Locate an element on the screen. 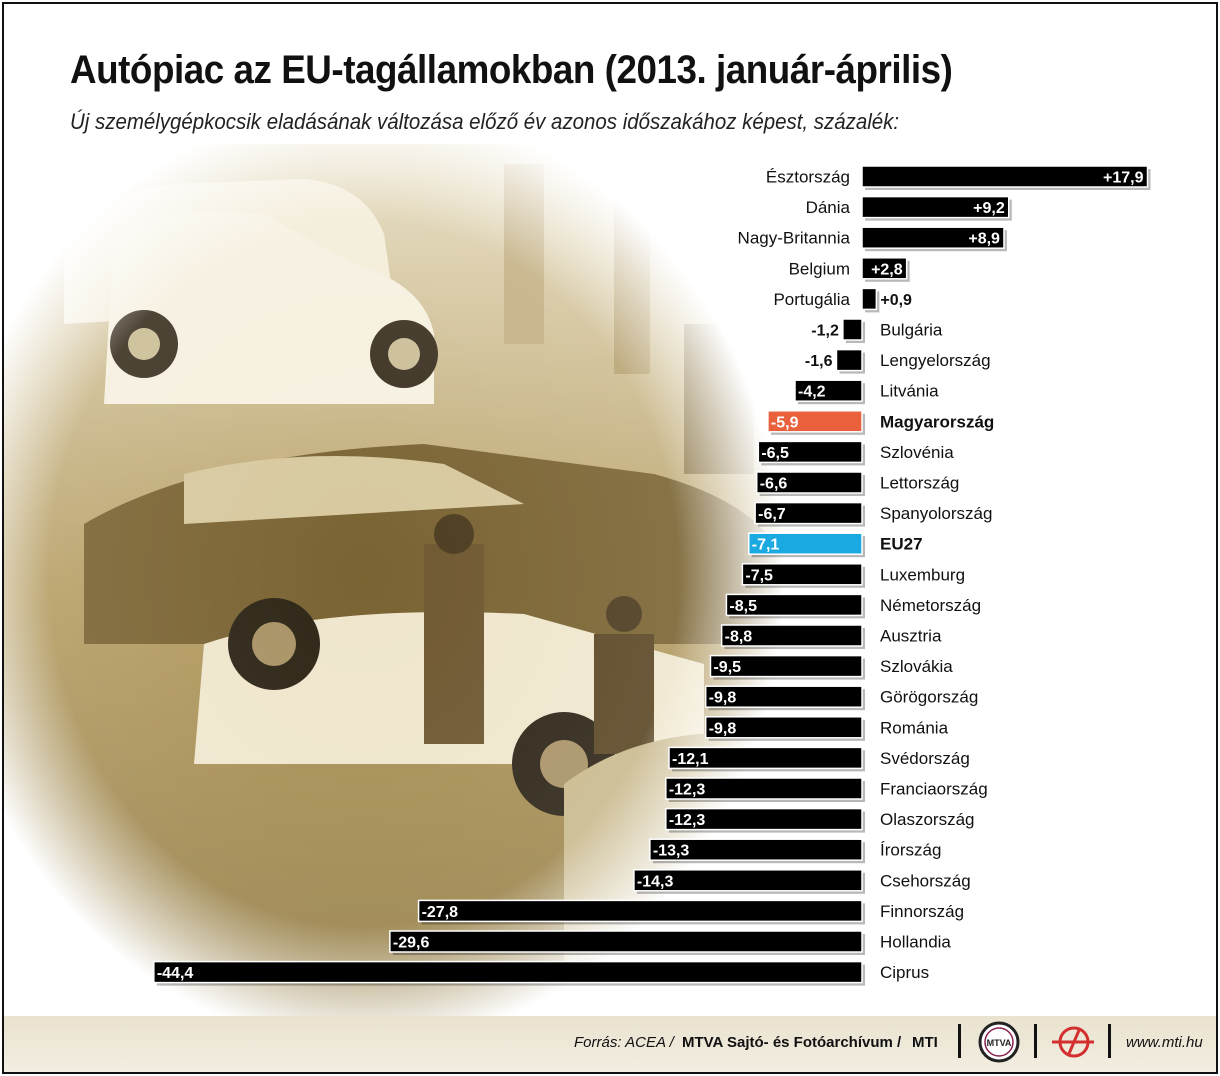 This screenshot has width=1220, height=1076. category-label: Portugália is located at coordinates (811, 299).